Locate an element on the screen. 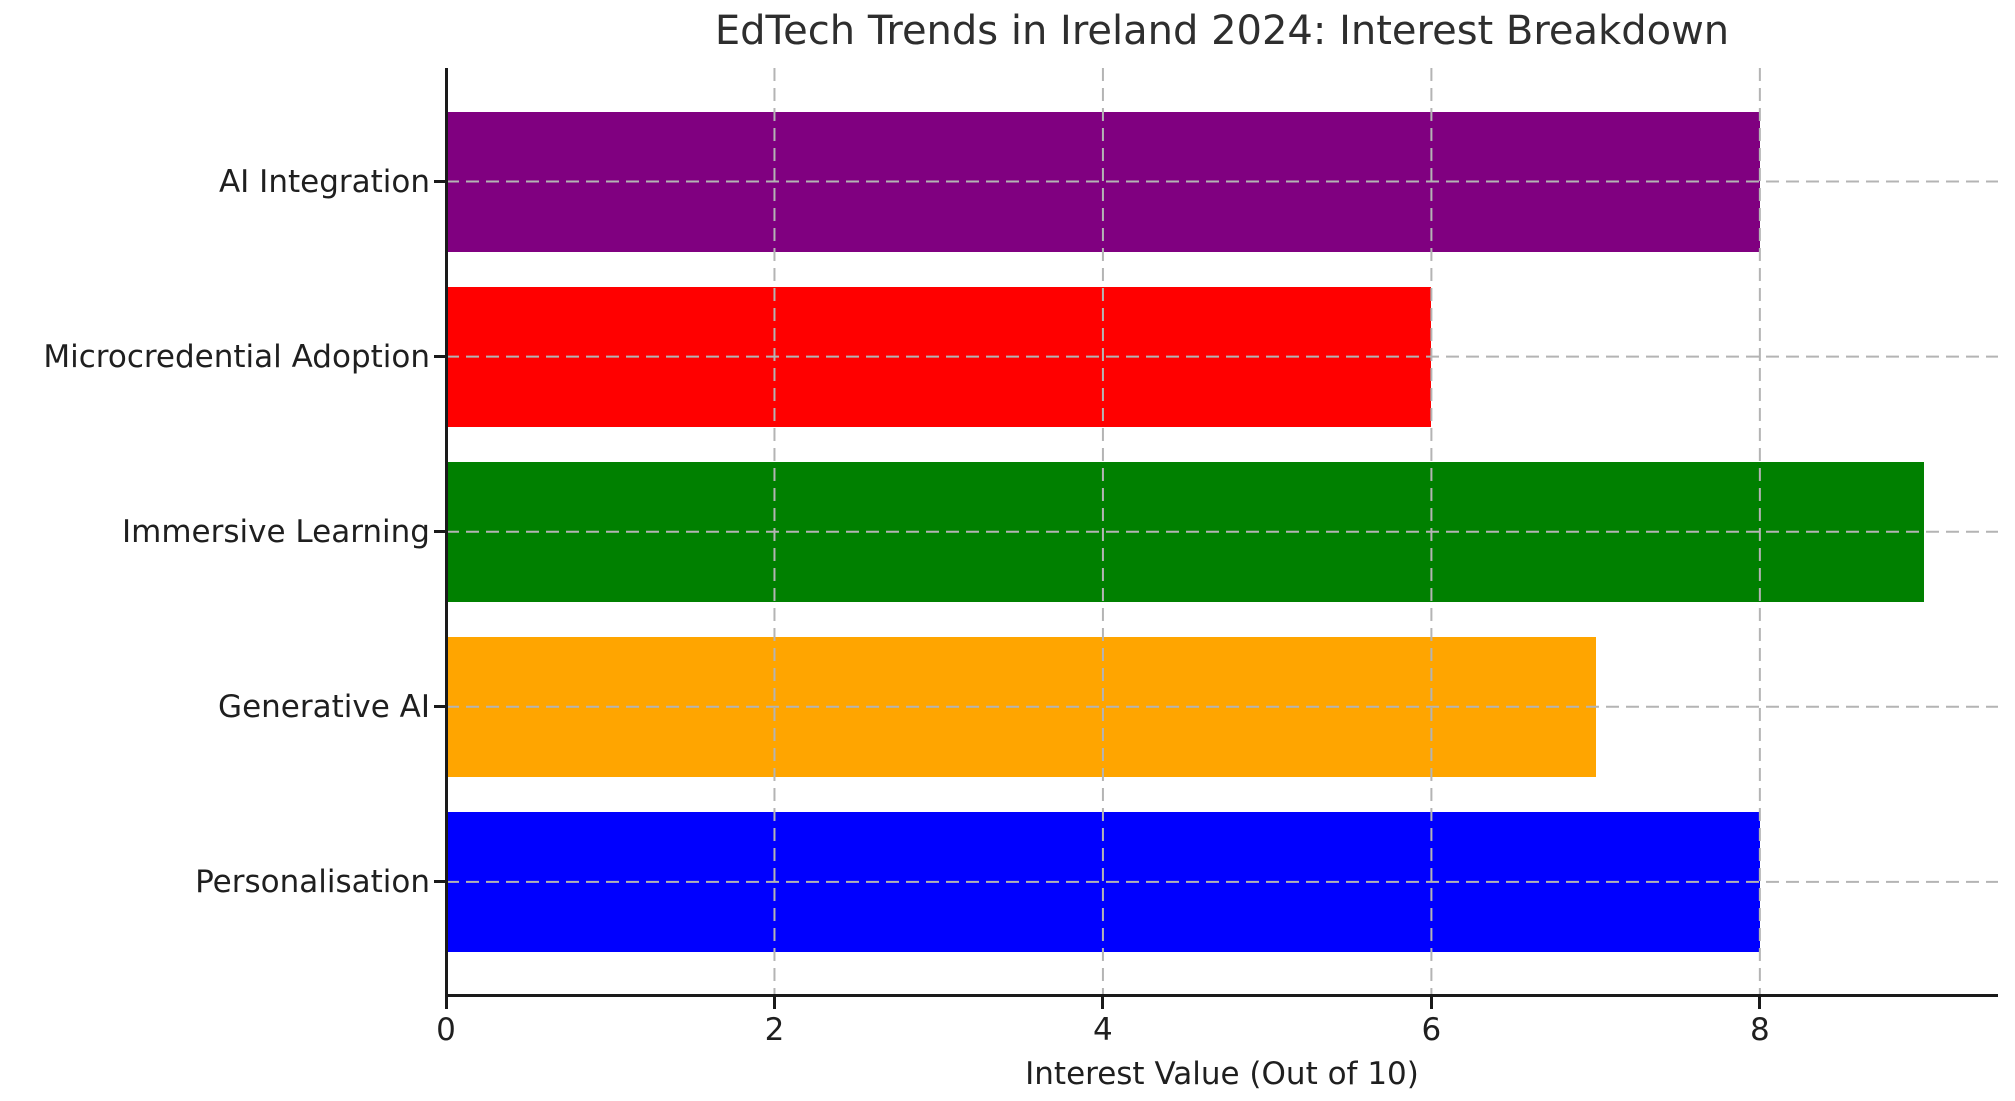 This screenshot has width=2015, height=1101. x-tick-label-0: 0 is located at coordinates (446, 1030).